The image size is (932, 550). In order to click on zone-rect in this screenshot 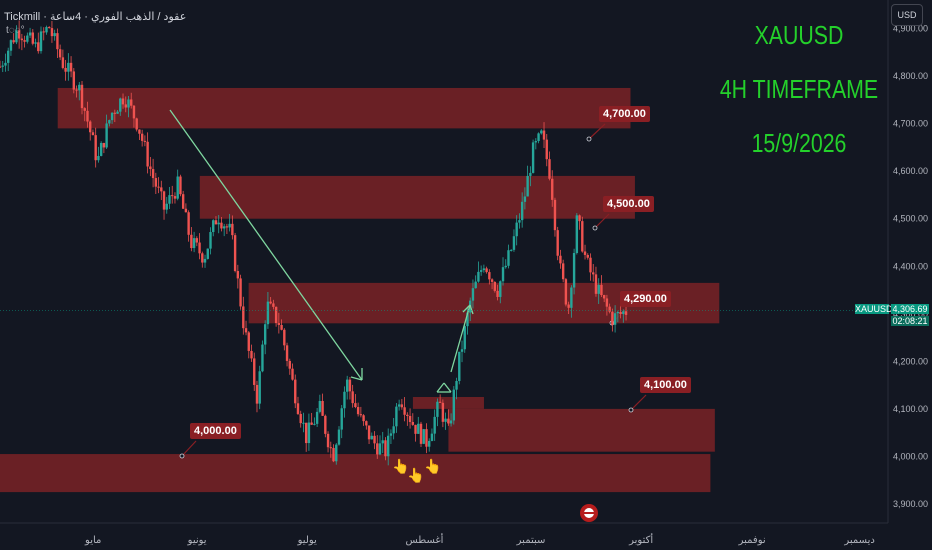, I will do `click(448, 403)`.